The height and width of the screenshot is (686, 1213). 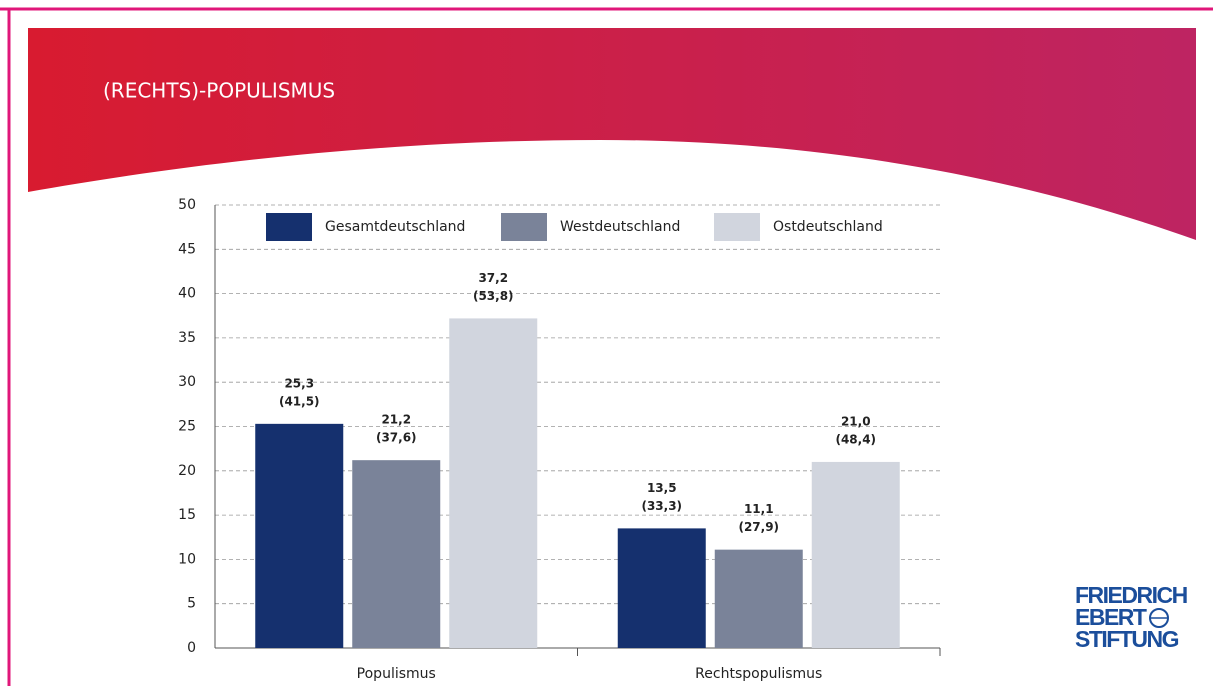 I want to click on x-tick-label: Populismus, so click(x=396, y=674).